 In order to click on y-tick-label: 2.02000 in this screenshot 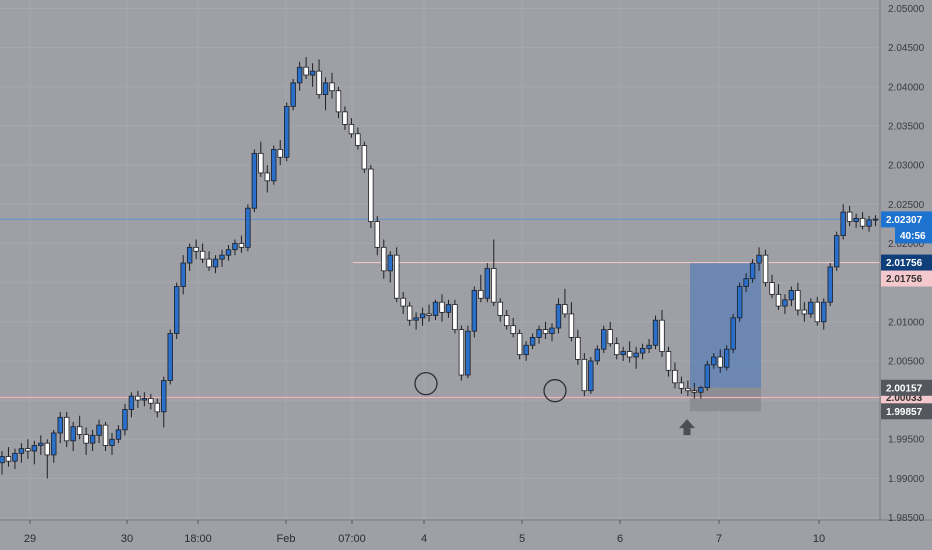, I will do `click(906, 244)`.